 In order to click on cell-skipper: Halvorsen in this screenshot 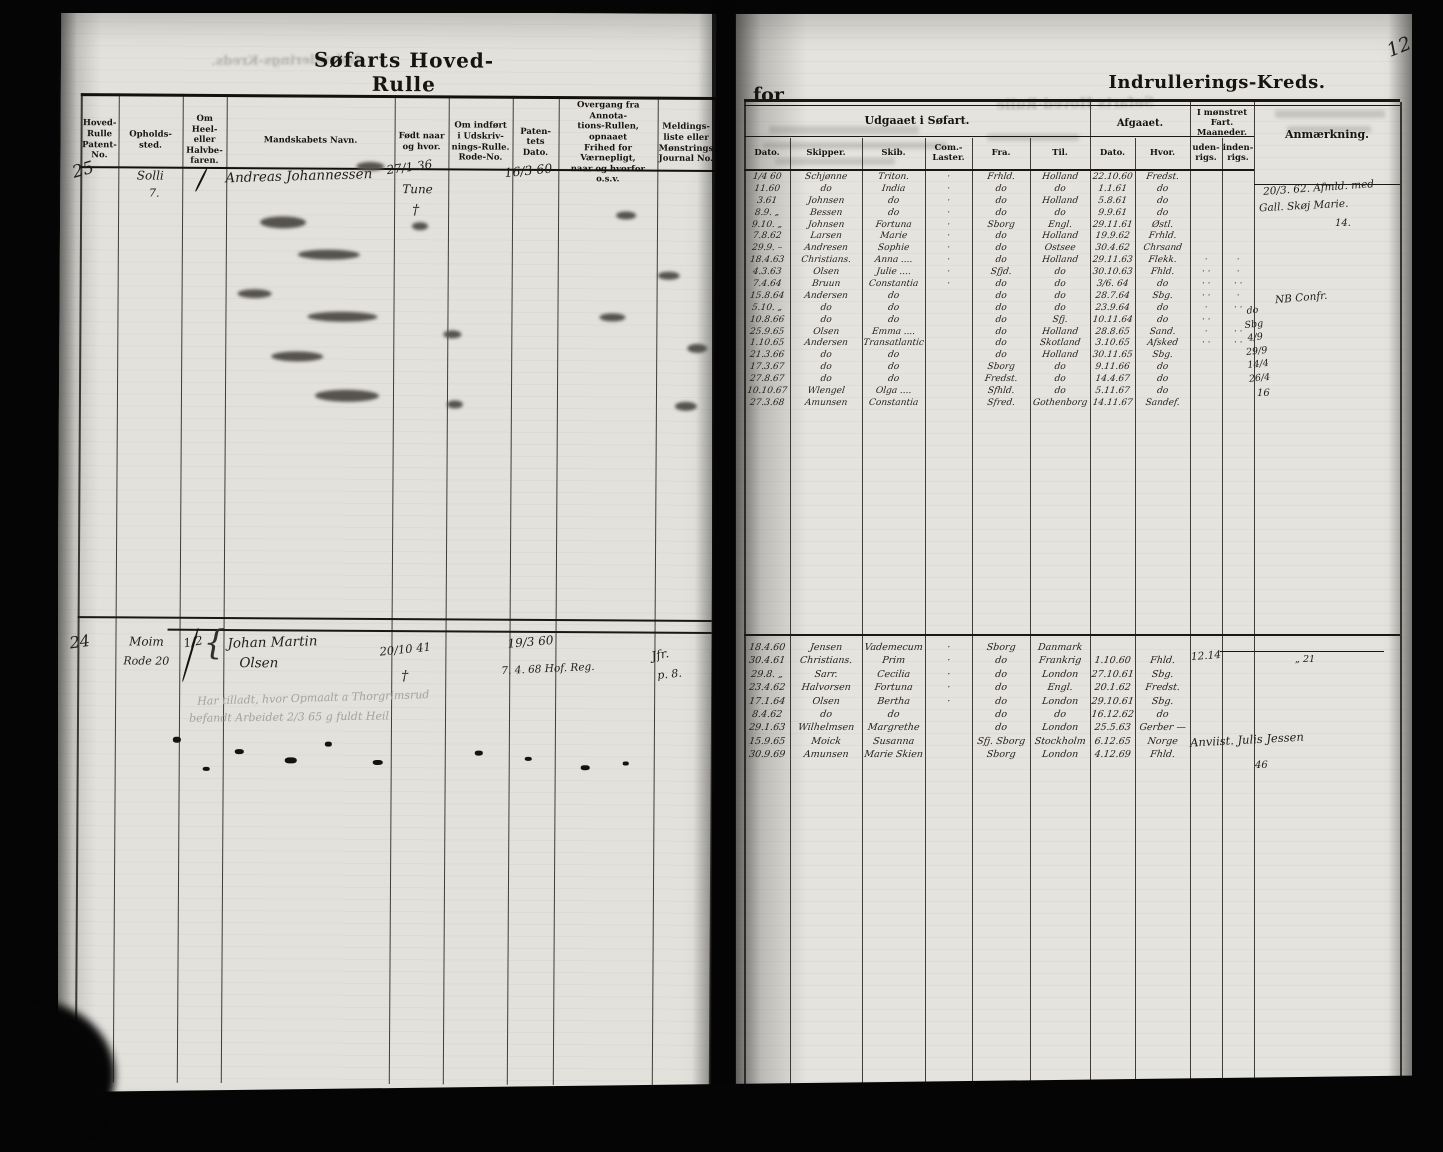, I will do `click(826, 688)`.